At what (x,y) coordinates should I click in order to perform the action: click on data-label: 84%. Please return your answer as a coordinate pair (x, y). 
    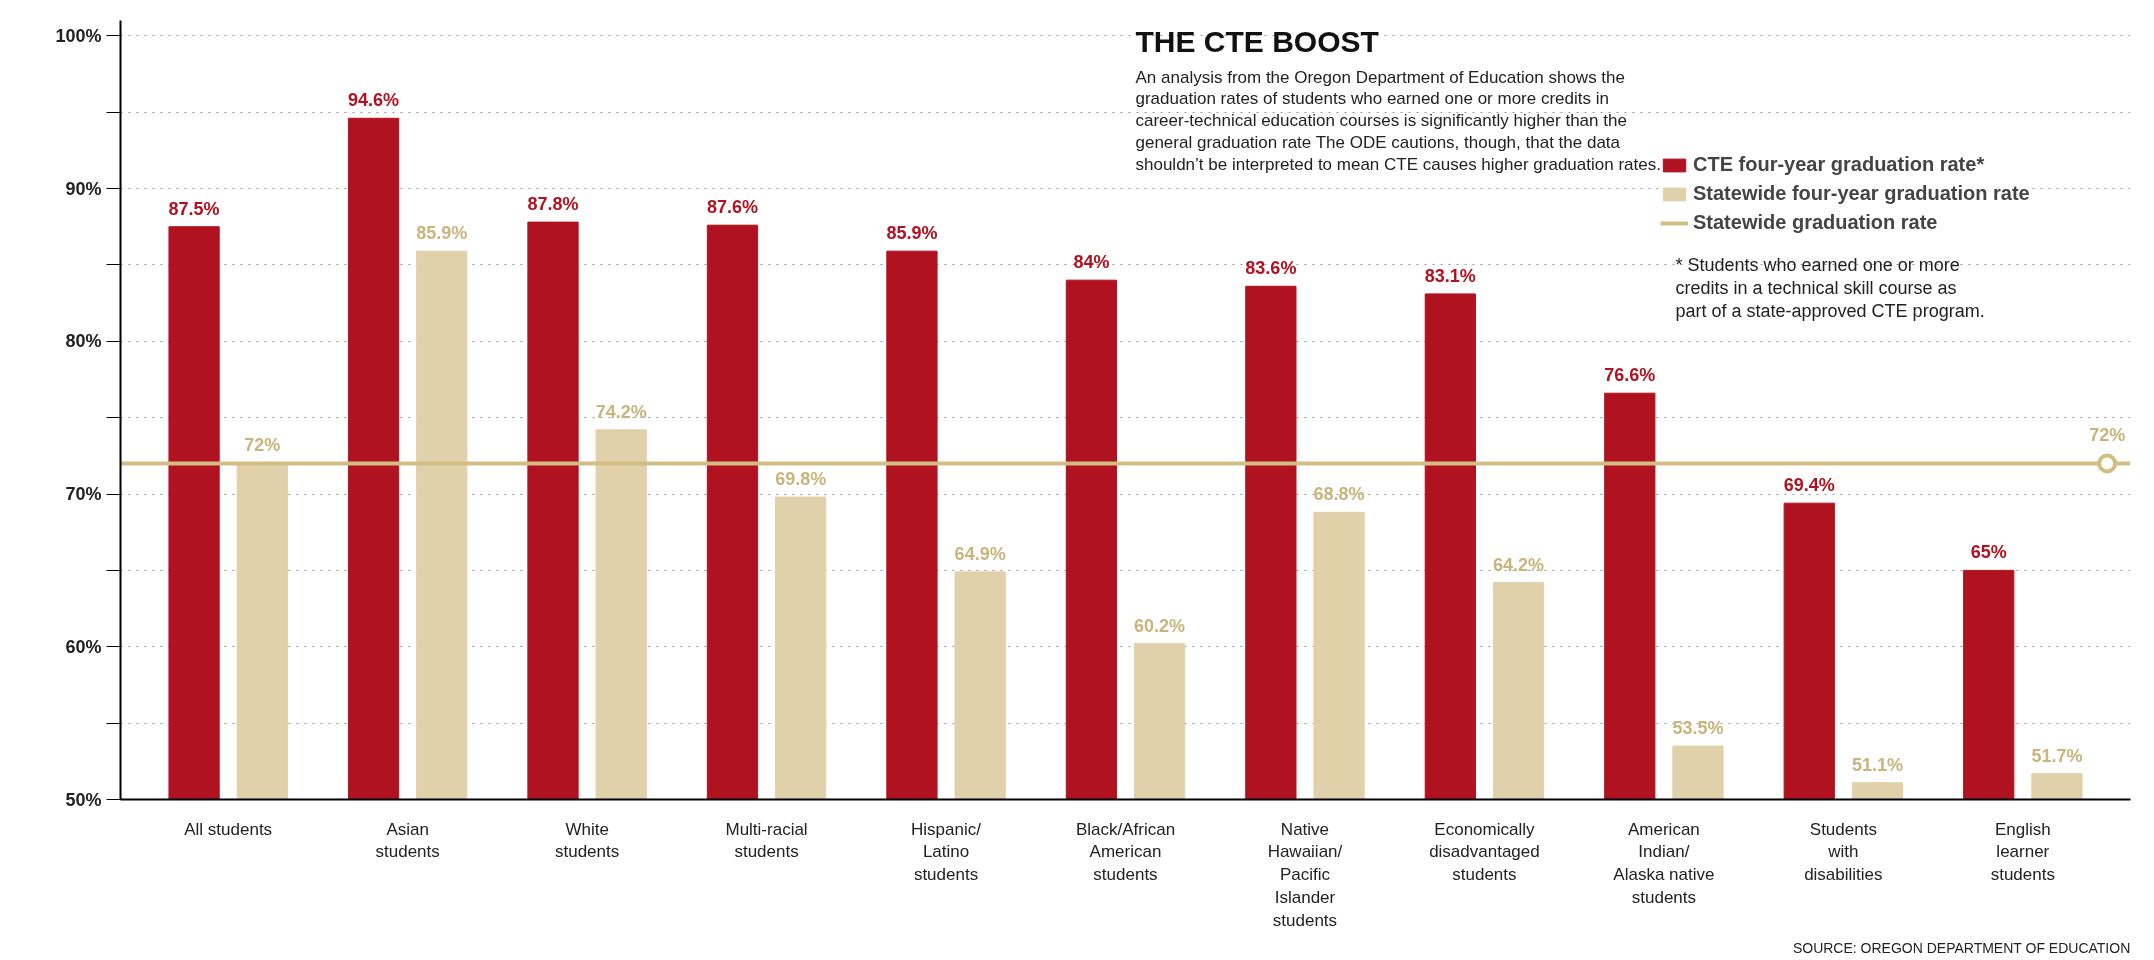
    Looking at the image, I should click on (1091, 262).